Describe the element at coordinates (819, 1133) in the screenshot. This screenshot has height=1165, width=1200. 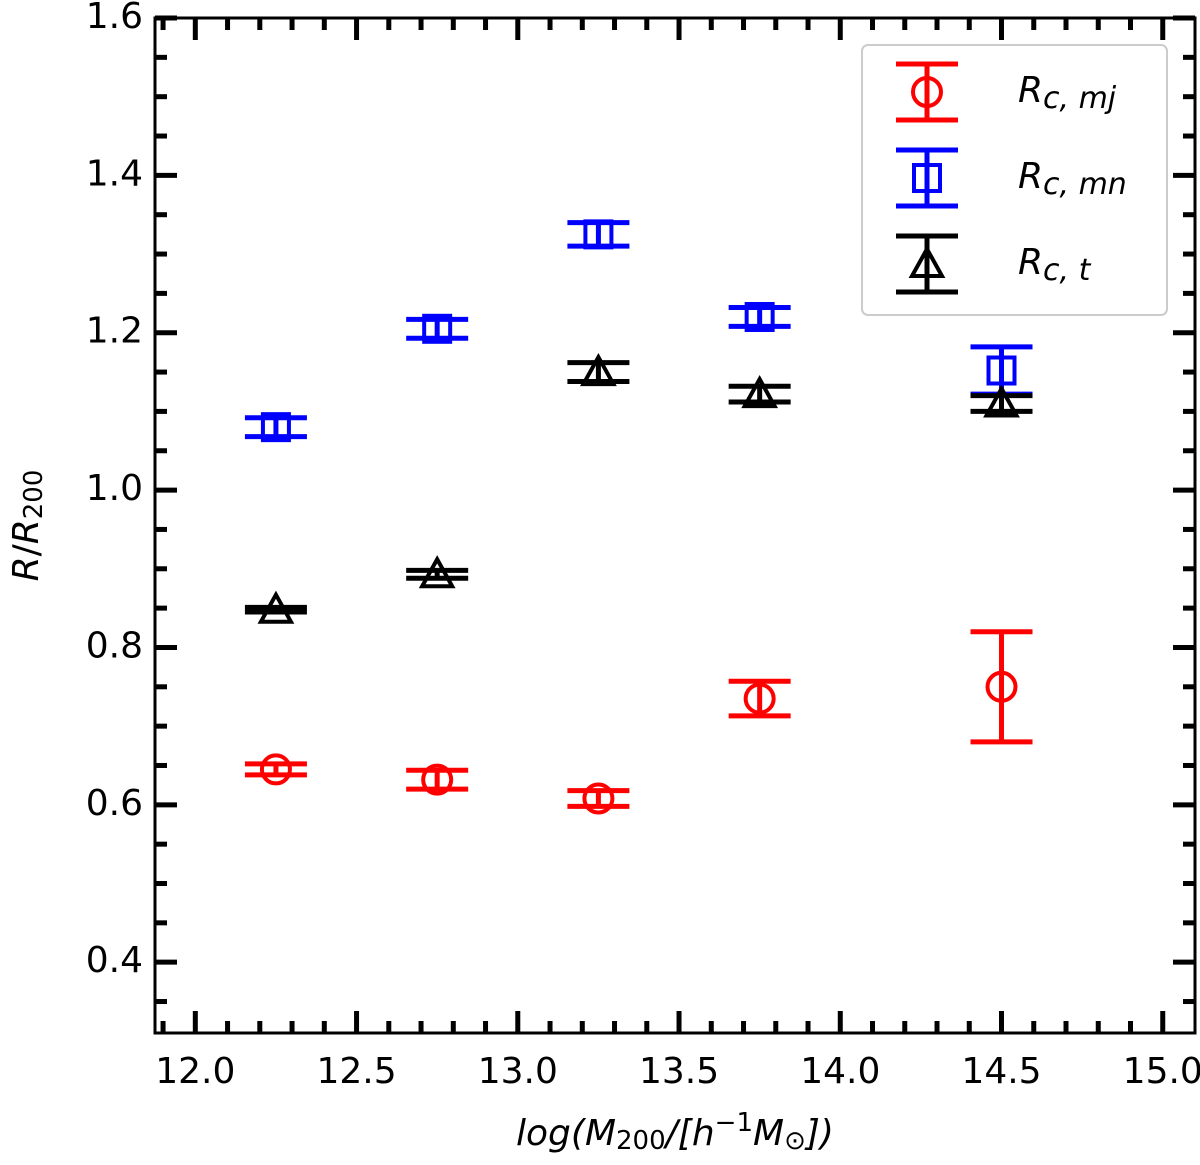
I see `x-axis-label-part: ])` at that location.